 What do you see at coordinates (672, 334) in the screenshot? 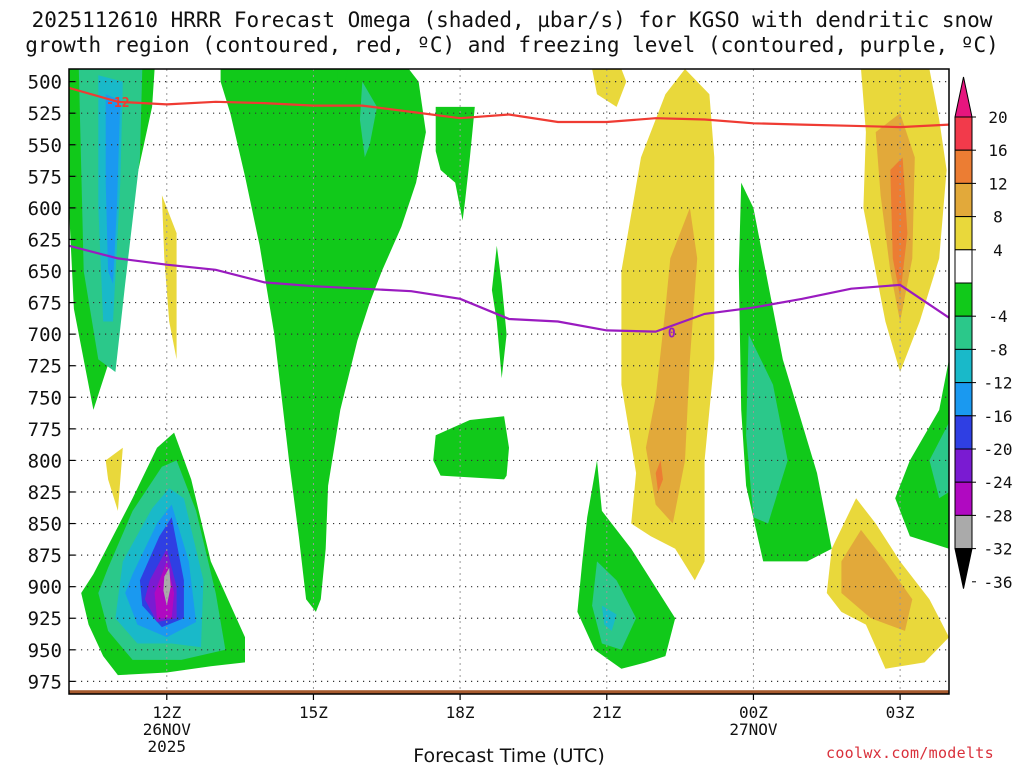
I see `contour-label-freezing: 0` at bounding box center [672, 334].